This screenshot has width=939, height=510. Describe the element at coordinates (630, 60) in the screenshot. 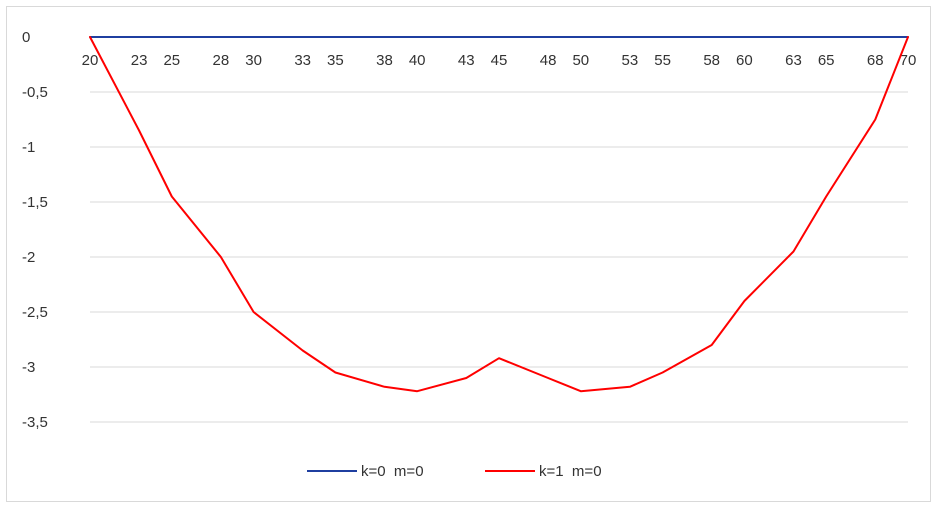

I see `x-tick-label: 53` at that location.